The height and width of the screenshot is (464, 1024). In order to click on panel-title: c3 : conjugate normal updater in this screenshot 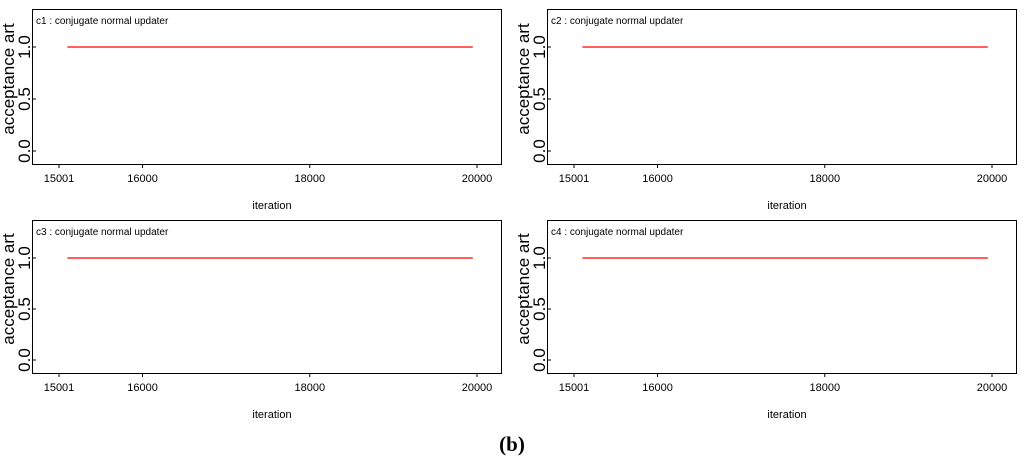, I will do `click(102, 232)`.